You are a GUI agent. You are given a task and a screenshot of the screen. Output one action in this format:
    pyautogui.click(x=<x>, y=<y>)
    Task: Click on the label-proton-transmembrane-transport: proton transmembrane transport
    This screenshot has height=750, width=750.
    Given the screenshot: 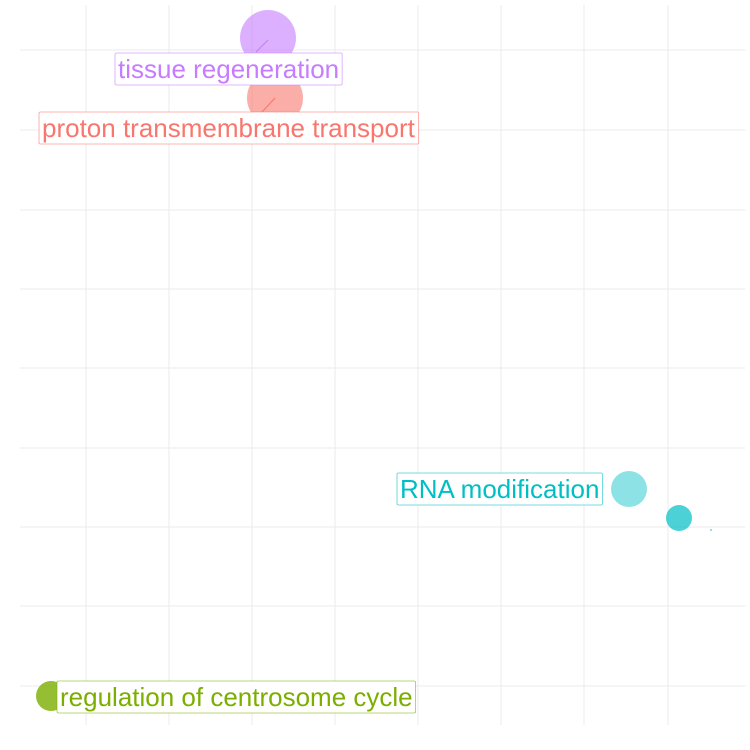 What is the action you would take?
    pyautogui.click(x=229, y=128)
    